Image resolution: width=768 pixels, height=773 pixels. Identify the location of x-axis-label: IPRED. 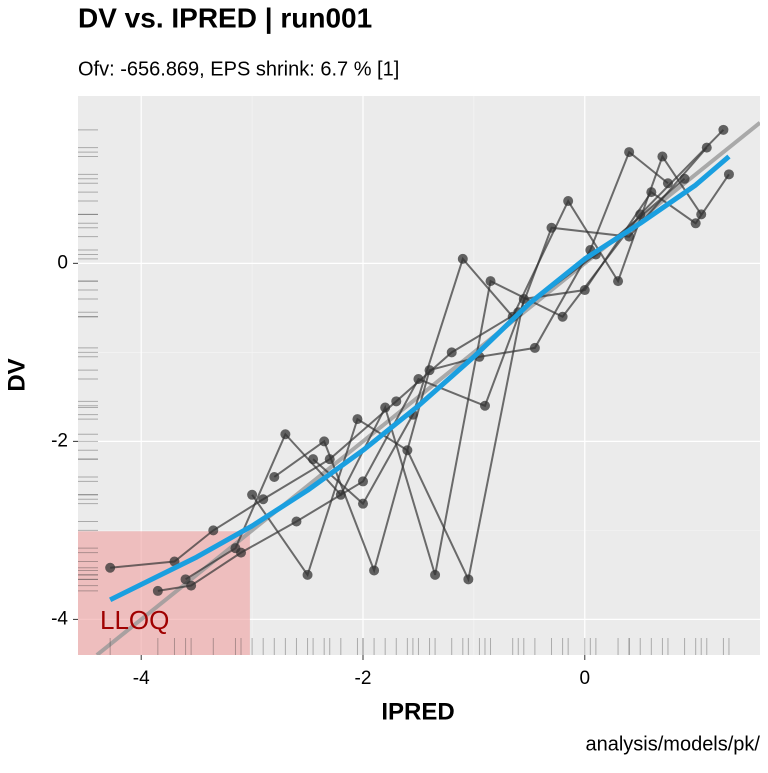
(417, 711).